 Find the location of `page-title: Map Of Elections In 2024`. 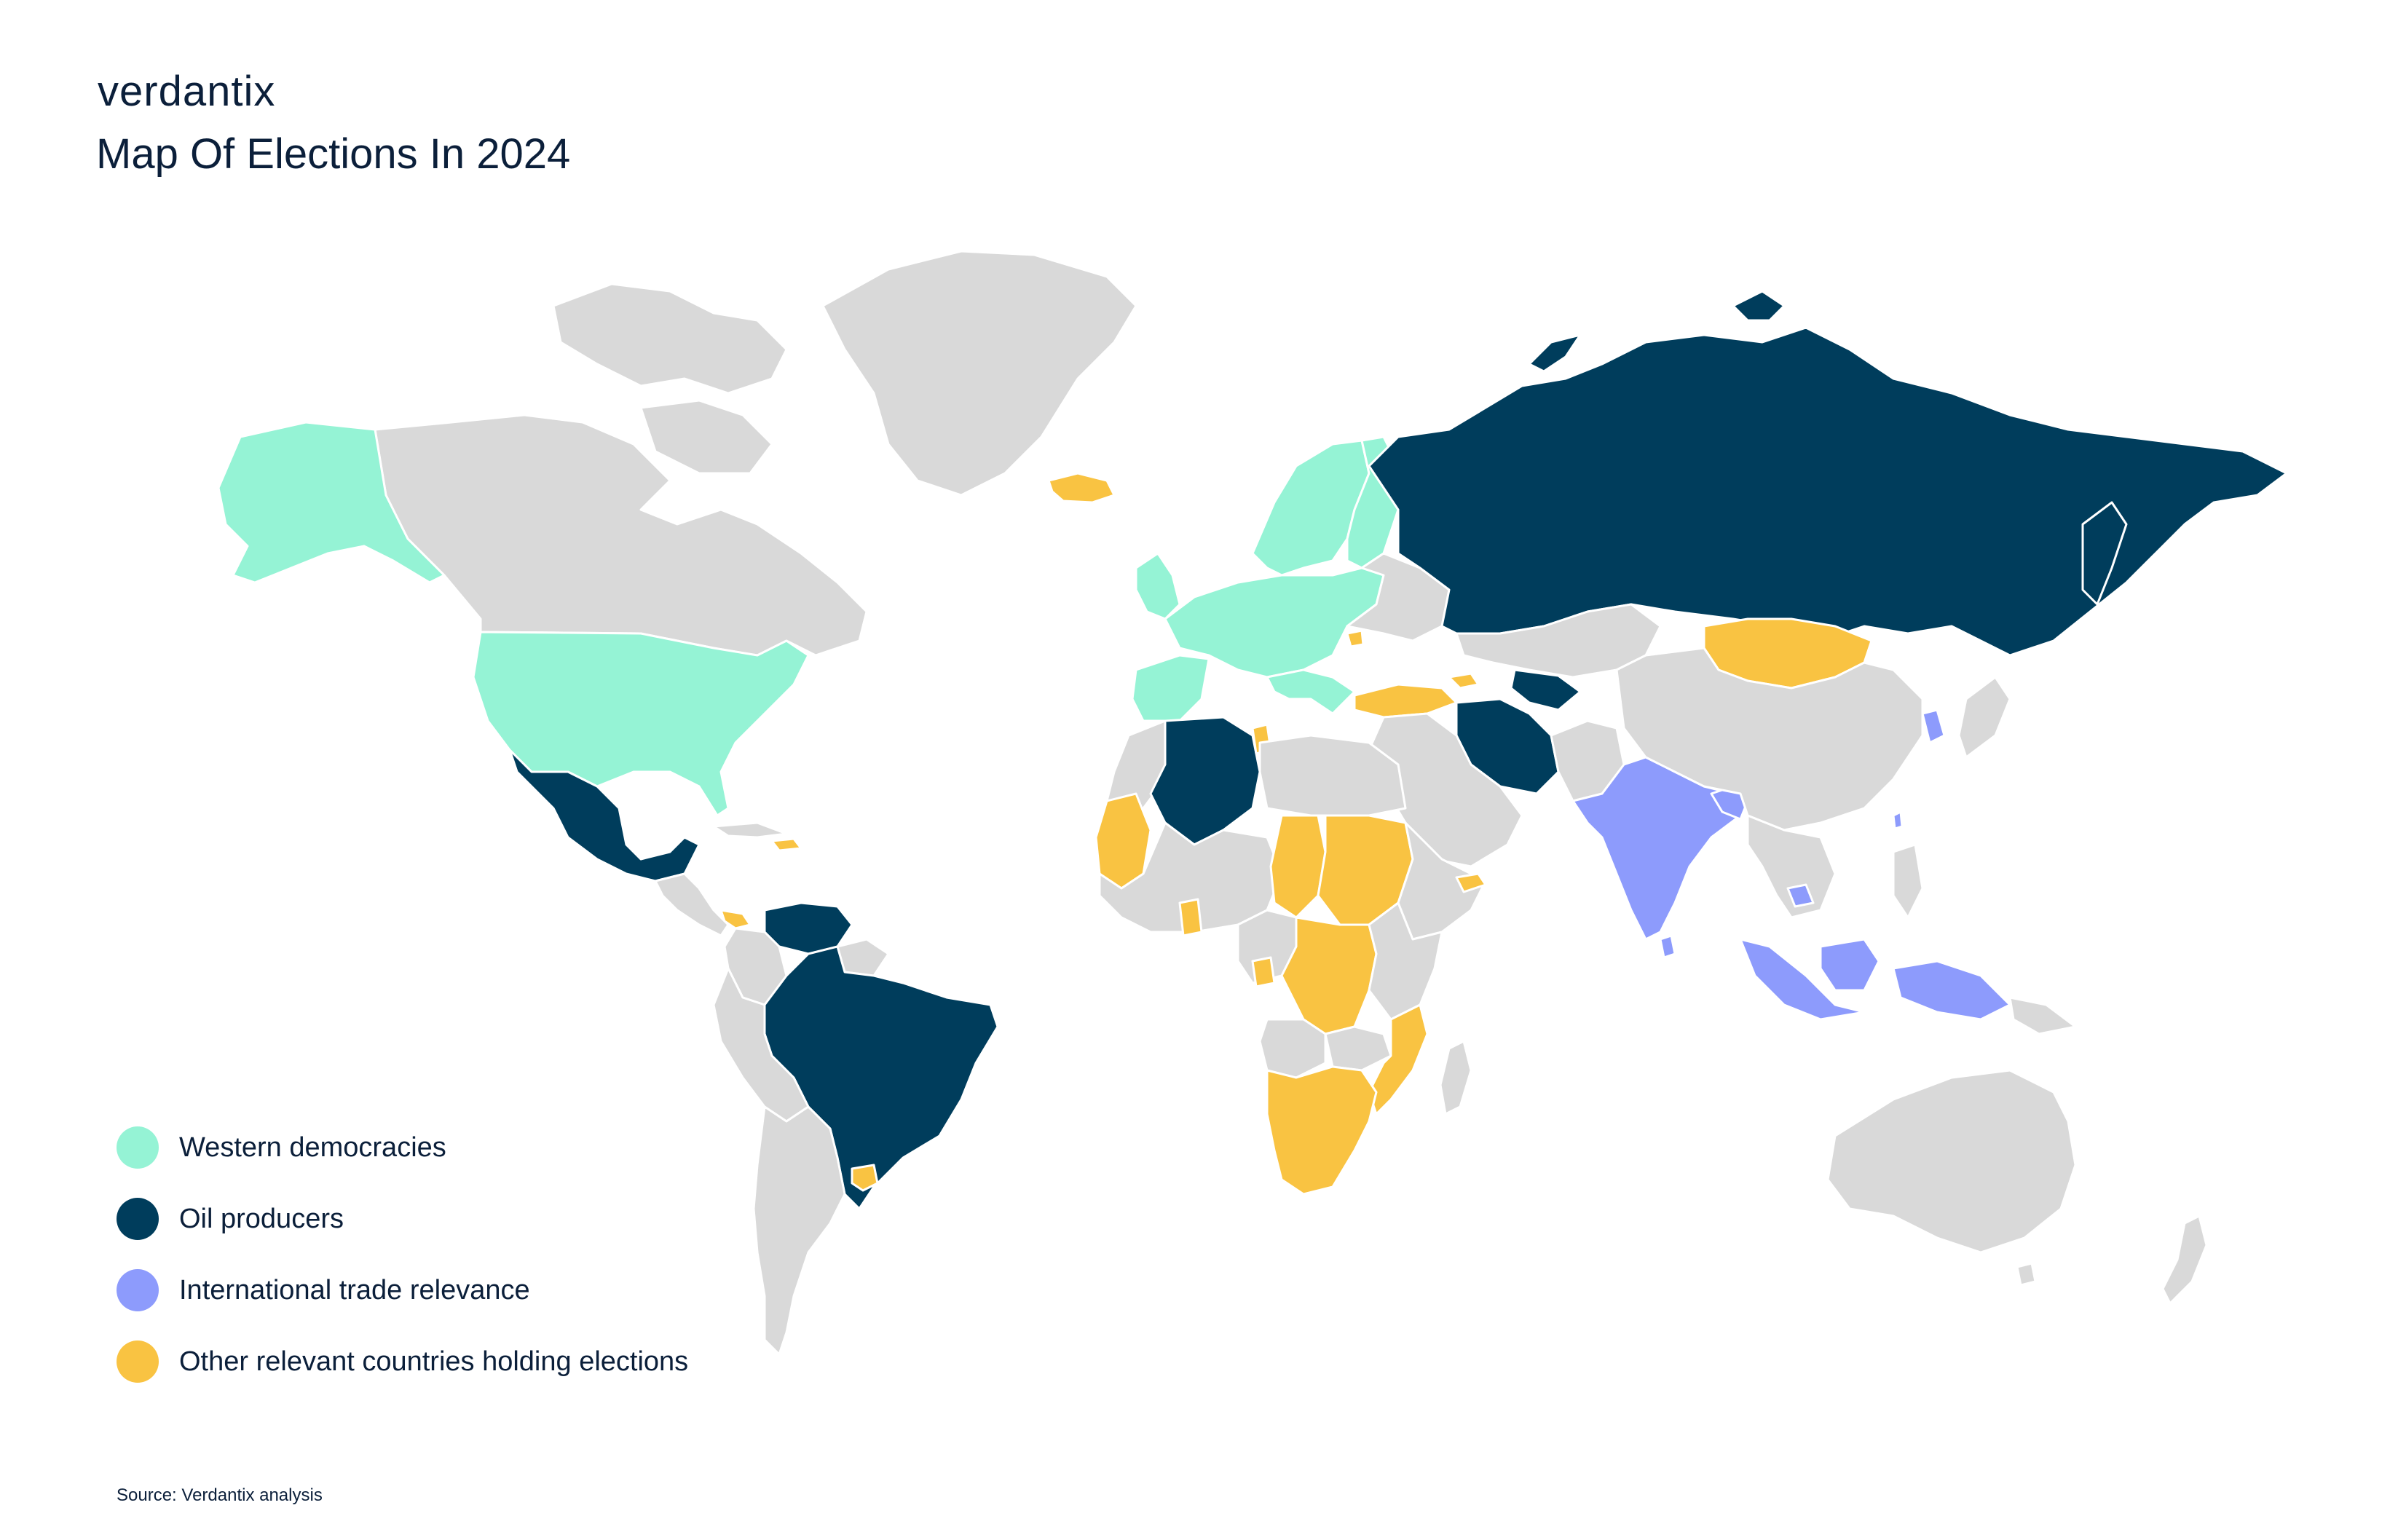

page-title: Map Of Elections In 2024 is located at coordinates (333, 154).